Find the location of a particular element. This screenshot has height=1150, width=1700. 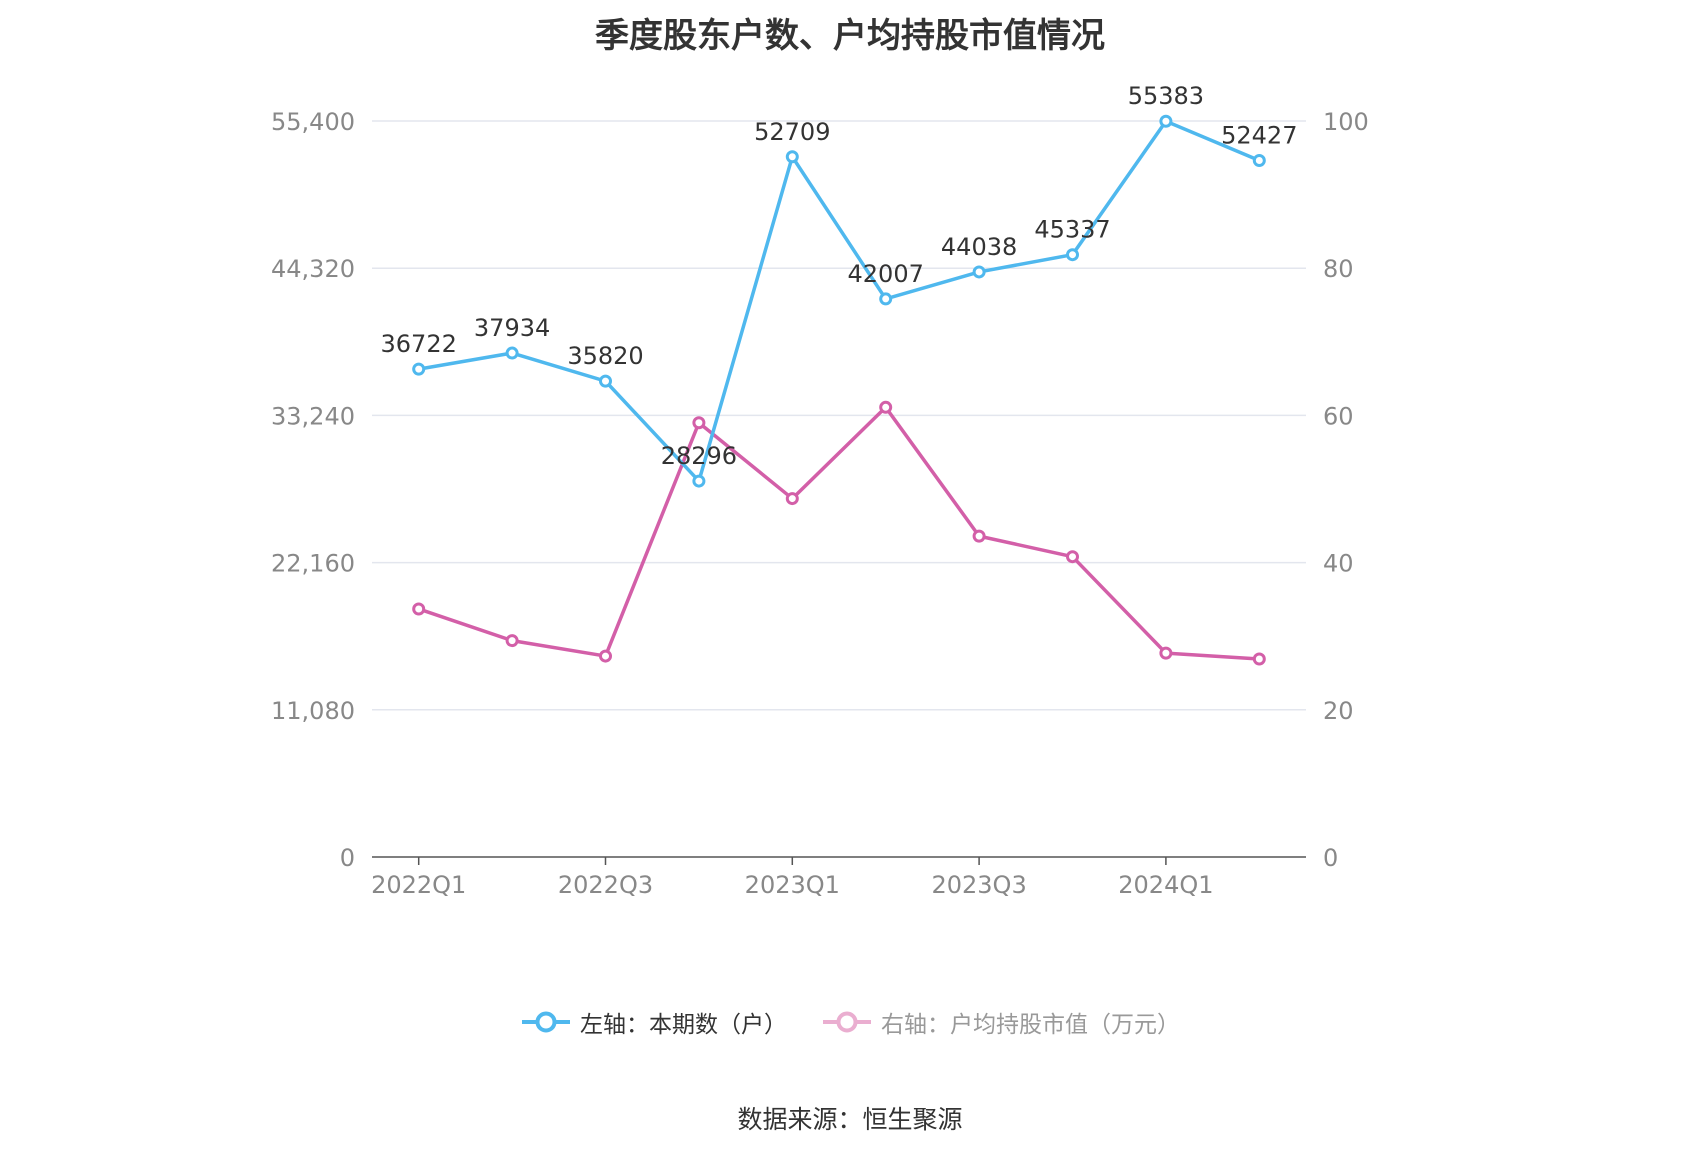

x-axis: 2022Q1 2022Q3 2023Q1 2023Q3 2024Q1 is located at coordinates (838, 877).